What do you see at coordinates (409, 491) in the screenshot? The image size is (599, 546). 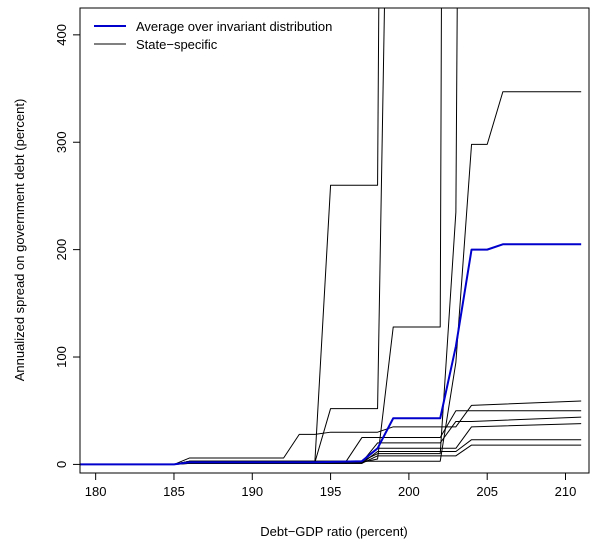 I see `x-tick-label: 200` at bounding box center [409, 491].